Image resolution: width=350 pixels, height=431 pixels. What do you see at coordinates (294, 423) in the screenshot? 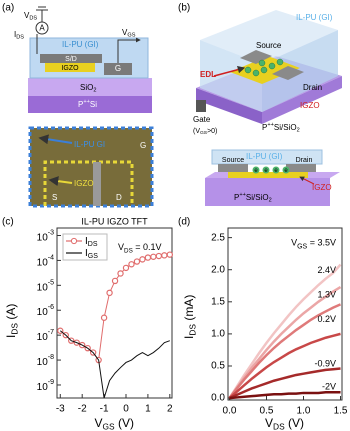
I see `x-axis-label-part: (V)` at bounding box center [294, 423].